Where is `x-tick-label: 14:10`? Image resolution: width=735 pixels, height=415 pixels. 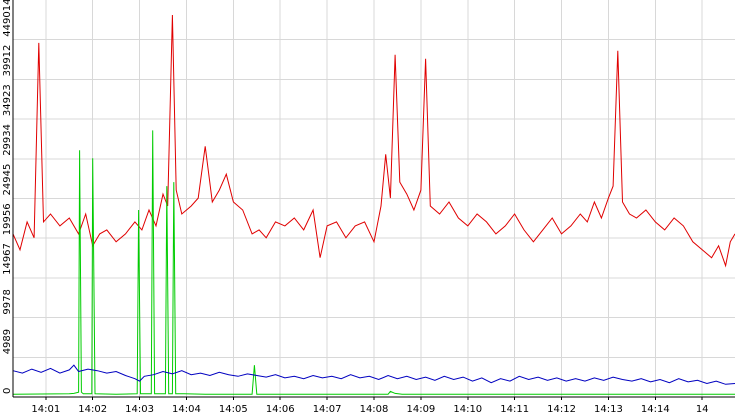 x-tick-label: 14:10 is located at coordinates (467, 409).